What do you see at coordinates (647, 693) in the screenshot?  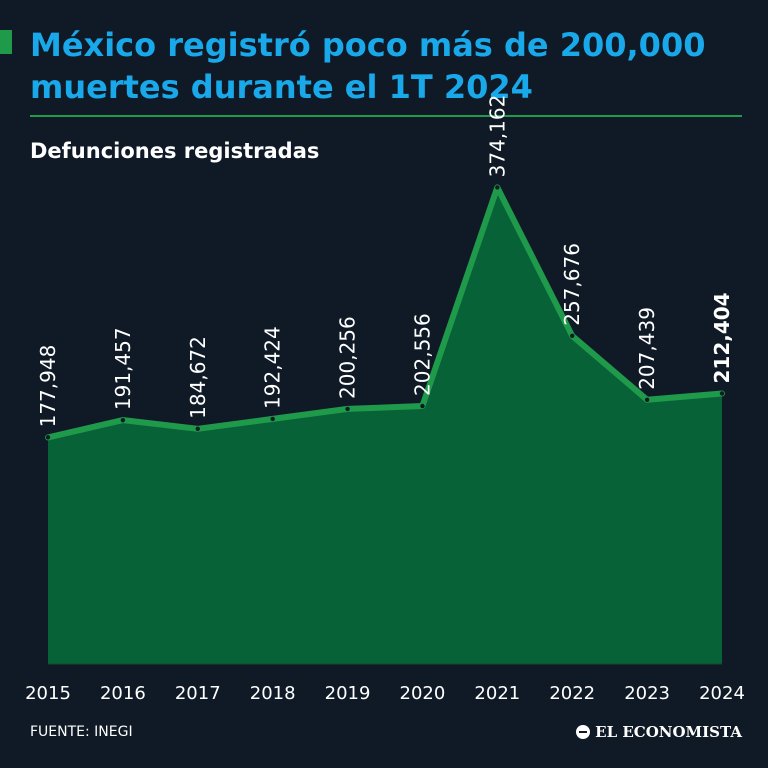 I see `x-tick-label: 2023` at bounding box center [647, 693].